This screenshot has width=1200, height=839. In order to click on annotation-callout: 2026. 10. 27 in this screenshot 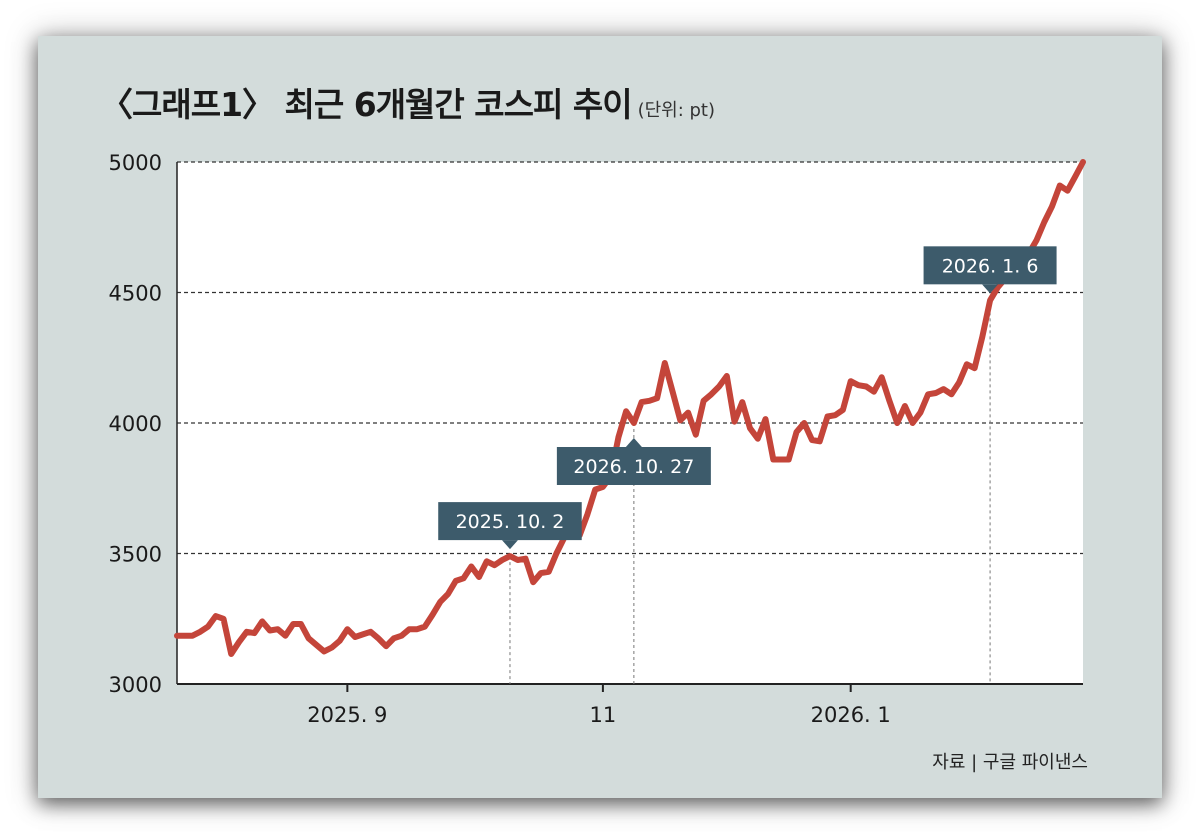, I will do `click(633, 461)`.